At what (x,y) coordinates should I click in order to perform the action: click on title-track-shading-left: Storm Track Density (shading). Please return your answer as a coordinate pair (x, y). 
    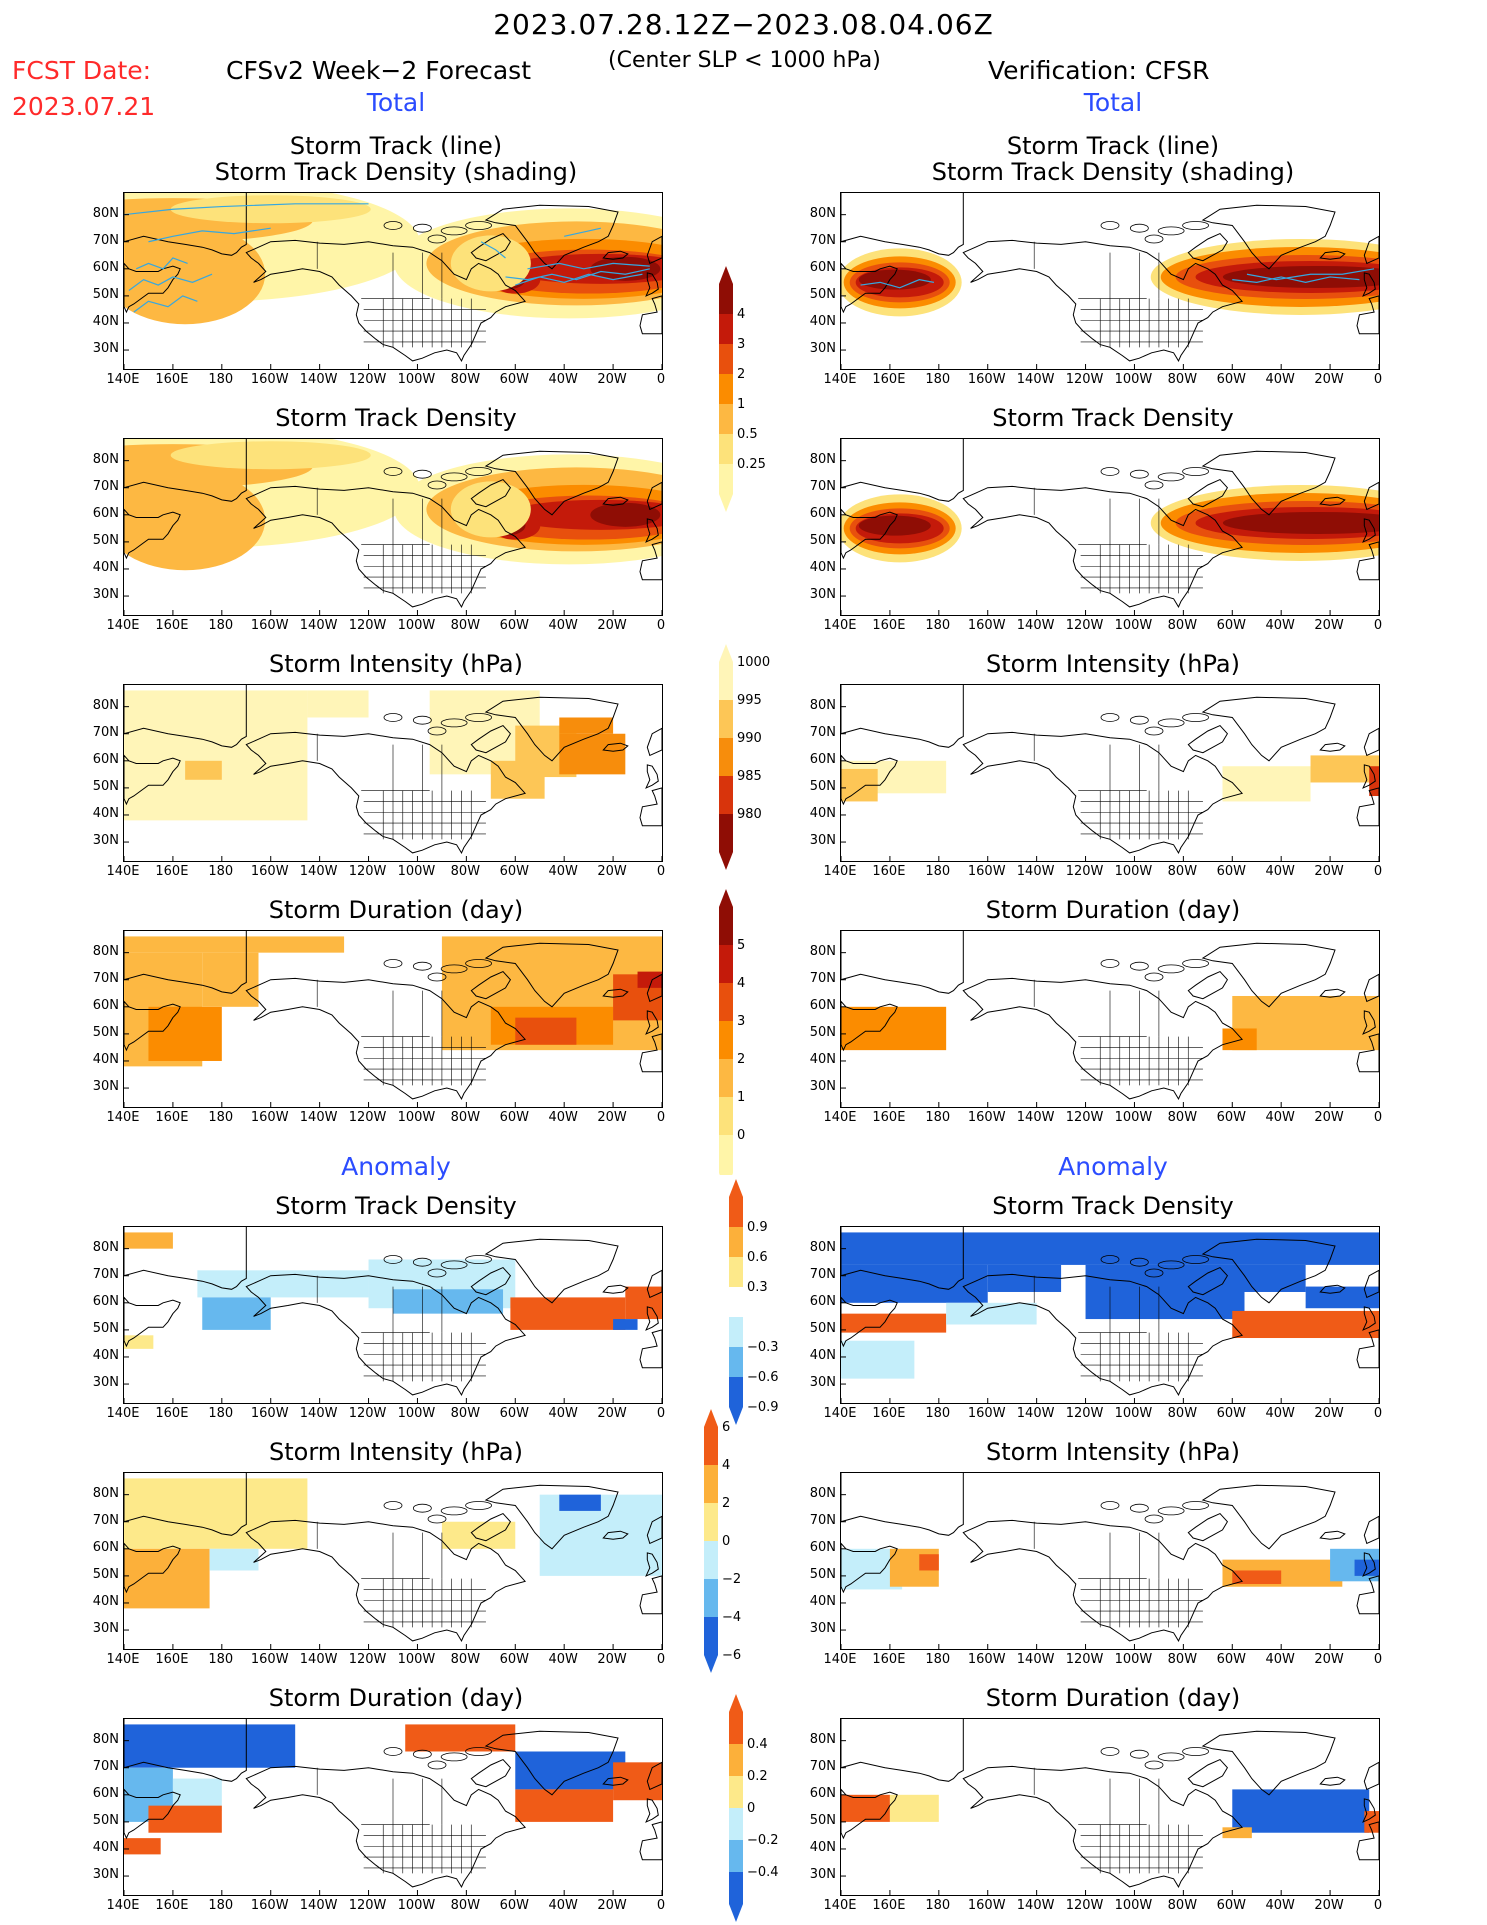
    Looking at the image, I should click on (396, 172).